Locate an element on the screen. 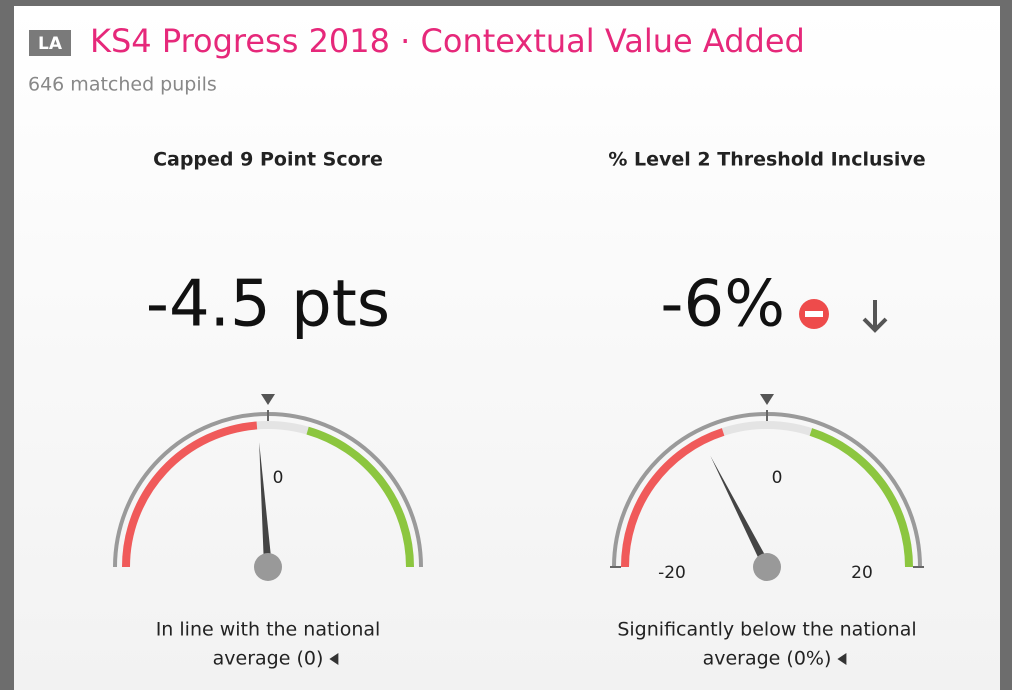  gauge-tick-label: 20 is located at coordinates (862, 573).